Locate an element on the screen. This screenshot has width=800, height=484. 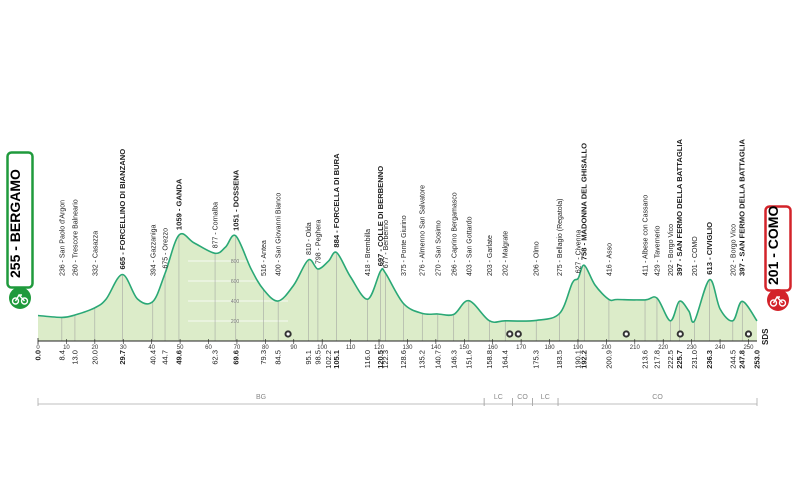
location-label: 400 - San Giovanni Bianco is located at coordinates (279, 234).